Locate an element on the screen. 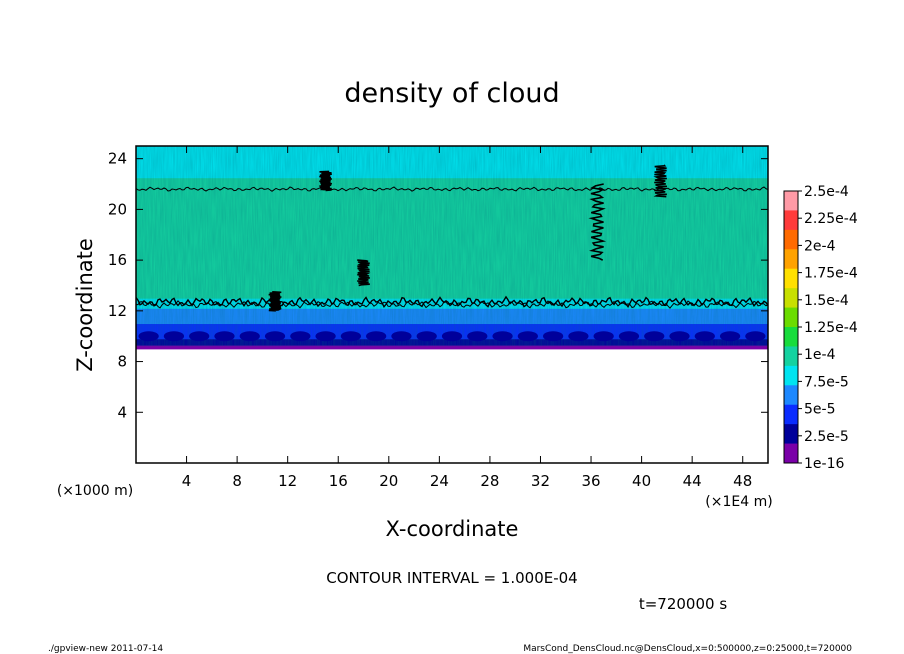 The image size is (904, 654). time-label: t=720000 s is located at coordinates (683, 604).